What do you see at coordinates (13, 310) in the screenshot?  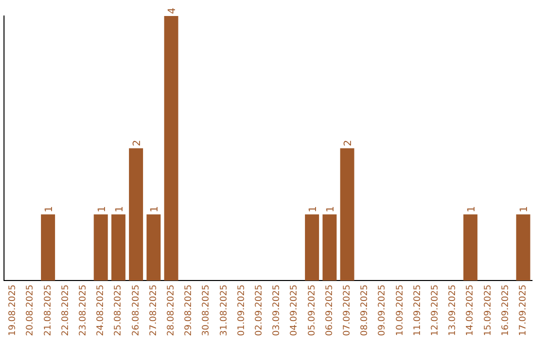 I see `x-tick-label: 19.08.2025` at bounding box center [13, 310].